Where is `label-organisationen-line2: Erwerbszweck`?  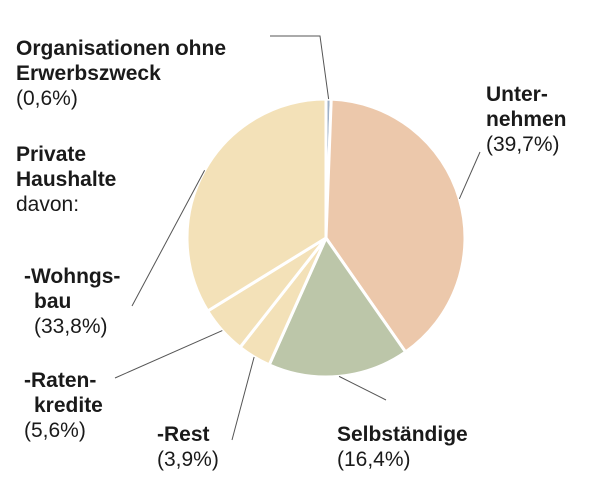
label-organisationen-line2: Erwerbszweck is located at coordinates (88, 73).